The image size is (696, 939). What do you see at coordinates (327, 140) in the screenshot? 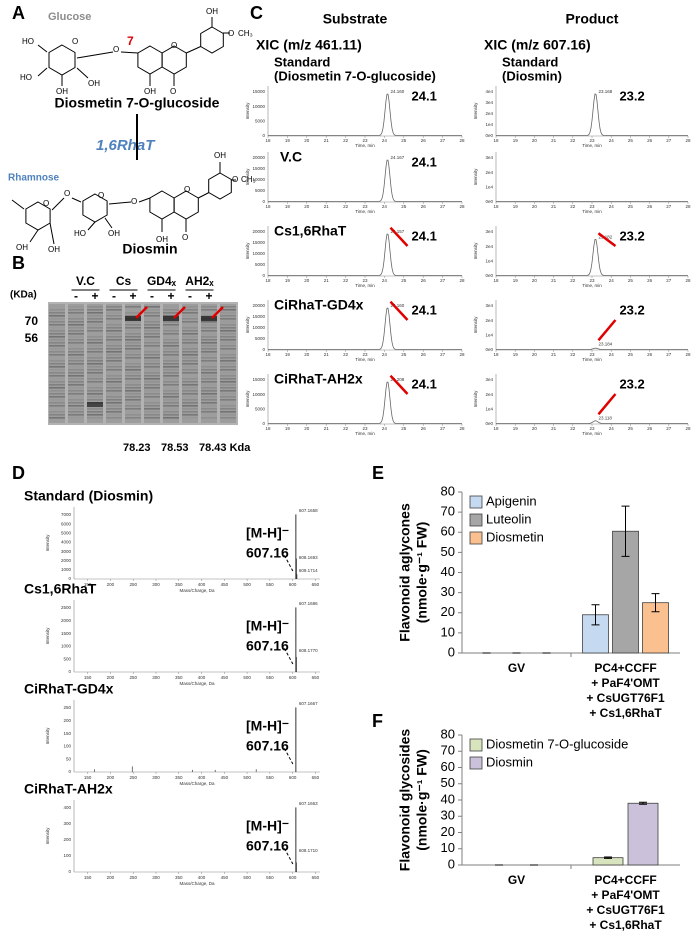
I see `x-tick-label: 21` at bounding box center [327, 140].